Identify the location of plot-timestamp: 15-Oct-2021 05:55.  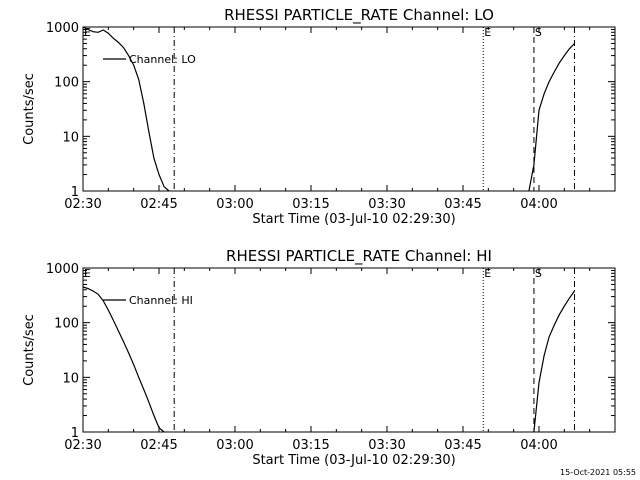
(598, 472).